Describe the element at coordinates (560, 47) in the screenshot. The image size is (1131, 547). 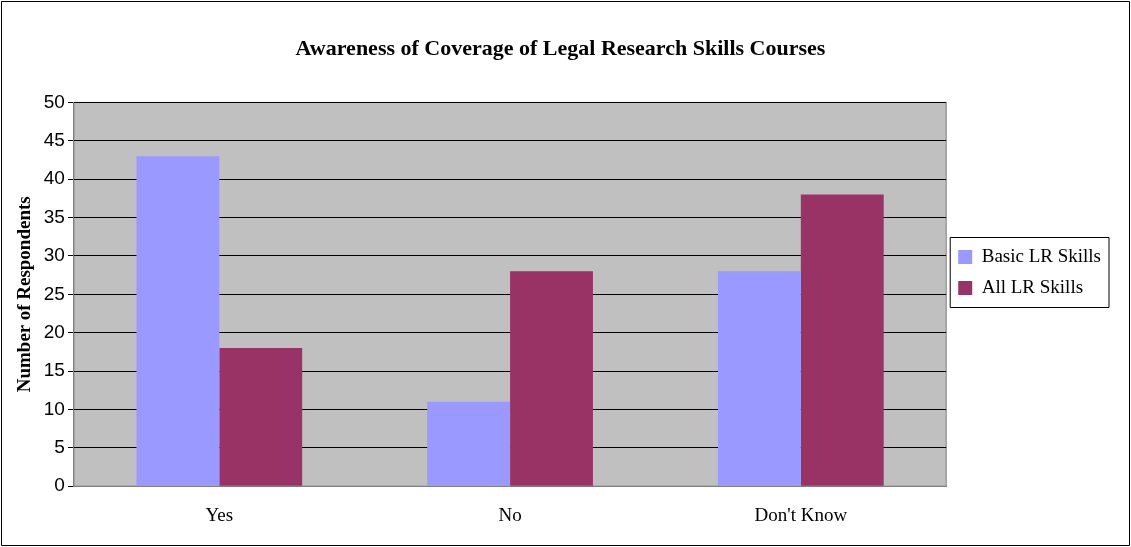
I see `chart-title: Awareness of Coverage of Legal Research Skills Courses` at that location.